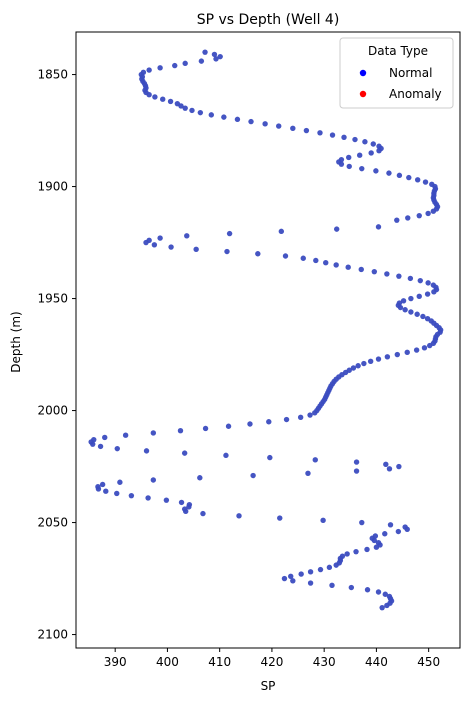 This screenshot has height=705, width=472. Describe the element at coordinates (363, 73) in the screenshot. I see `legend-marker-normal` at that location.